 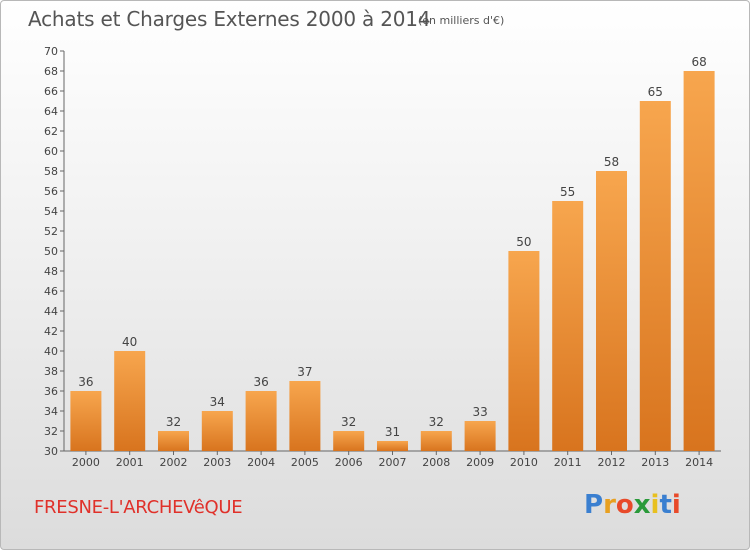 I want to click on x-tick-label: 2012, so click(x=612, y=462).